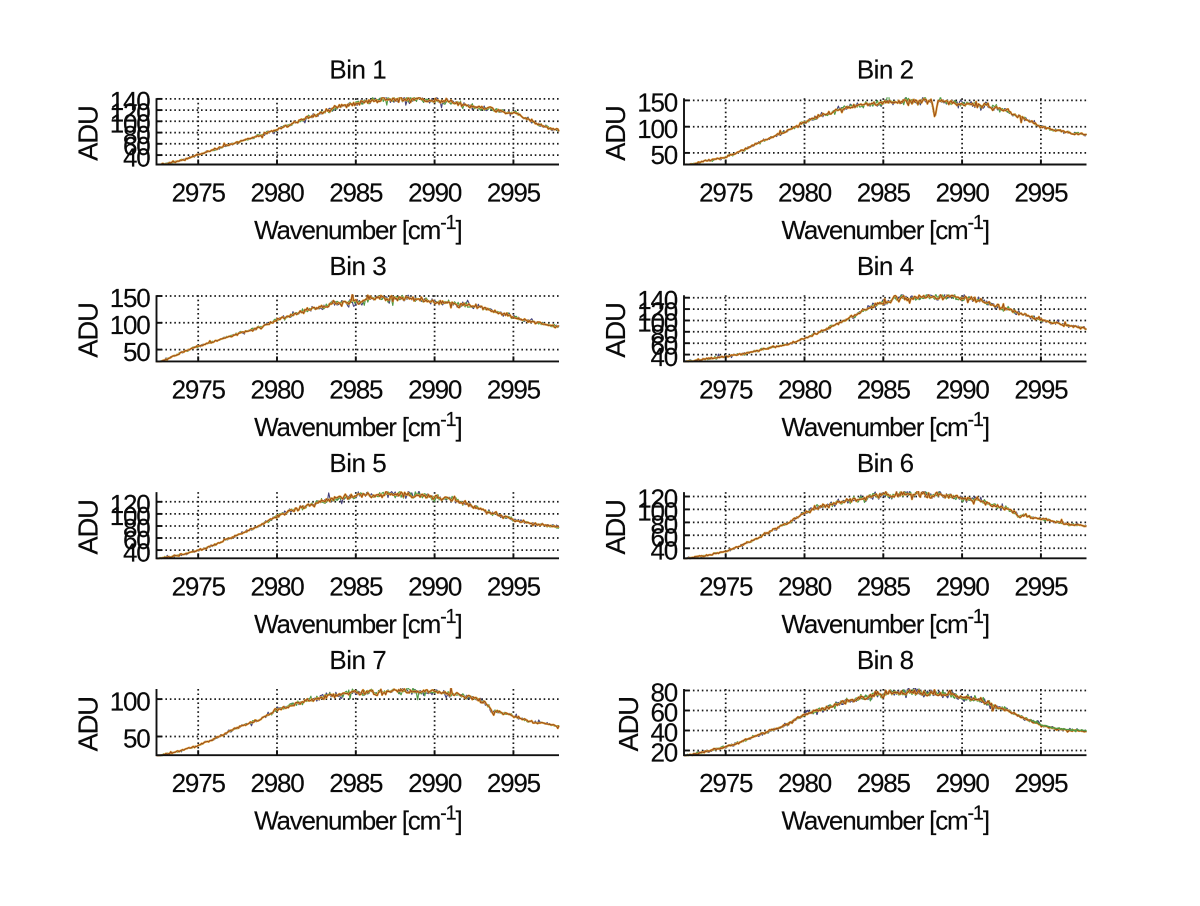  I want to click on svg-text: Bin 2, so click(885, 69).